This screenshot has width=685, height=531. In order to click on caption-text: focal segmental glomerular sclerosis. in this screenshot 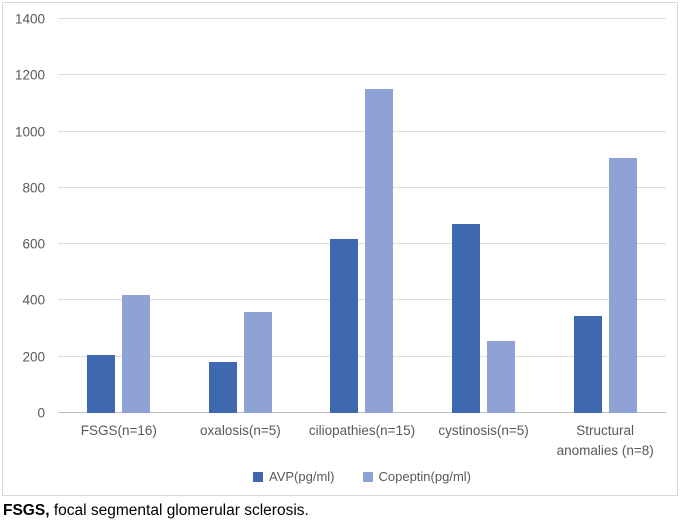, I will do `click(179, 510)`.